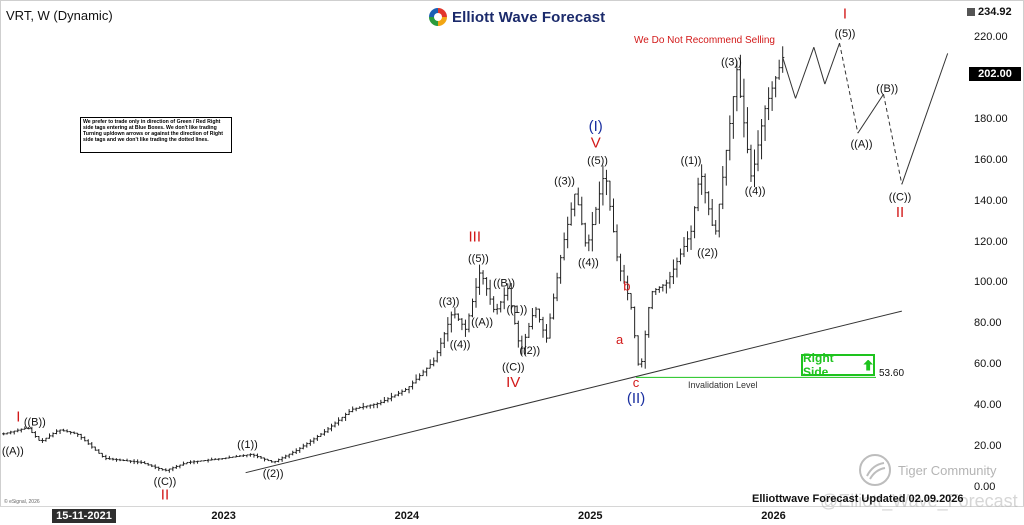  What do you see at coordinates (838, 365) in the screenshot?
I see `right-side-tag: Right Side` at bounding box center [838, 365].